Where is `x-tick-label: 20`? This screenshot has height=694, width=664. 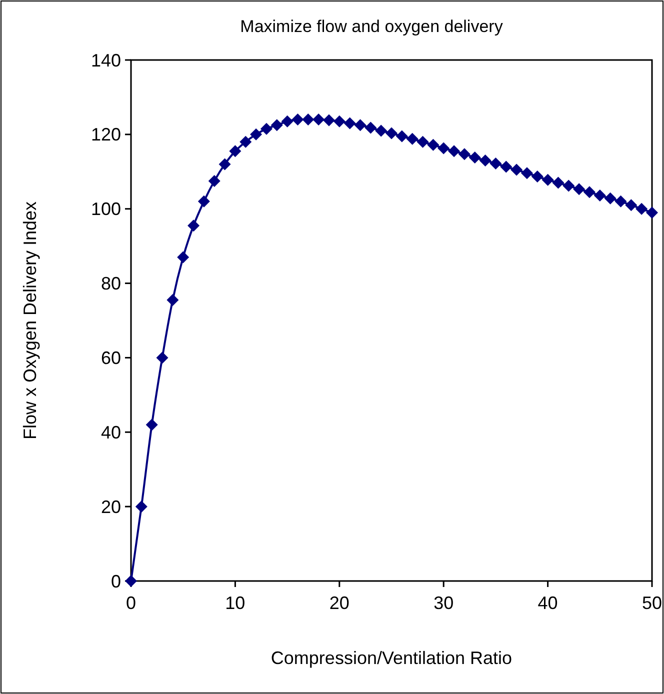 x-tick-label: 20 is located at coordinates (339, 603).